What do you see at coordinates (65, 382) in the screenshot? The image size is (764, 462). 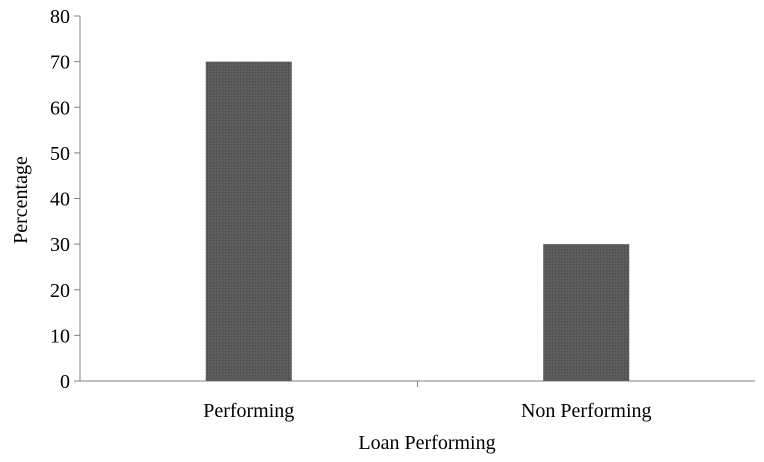 I see `y-tick-label: 0` at bounding box center [65, 382].